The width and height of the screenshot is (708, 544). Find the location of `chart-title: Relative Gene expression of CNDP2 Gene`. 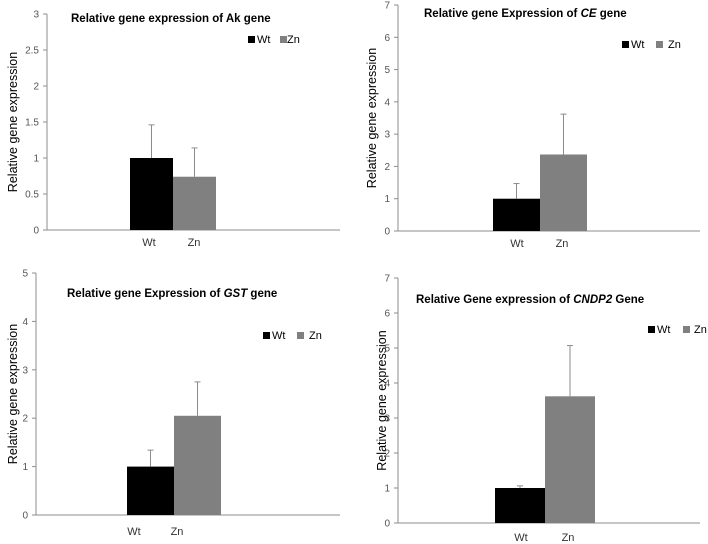

chart-title: Relative Gene expression of CNDP2 Gene is located at coordinates (530, 300).